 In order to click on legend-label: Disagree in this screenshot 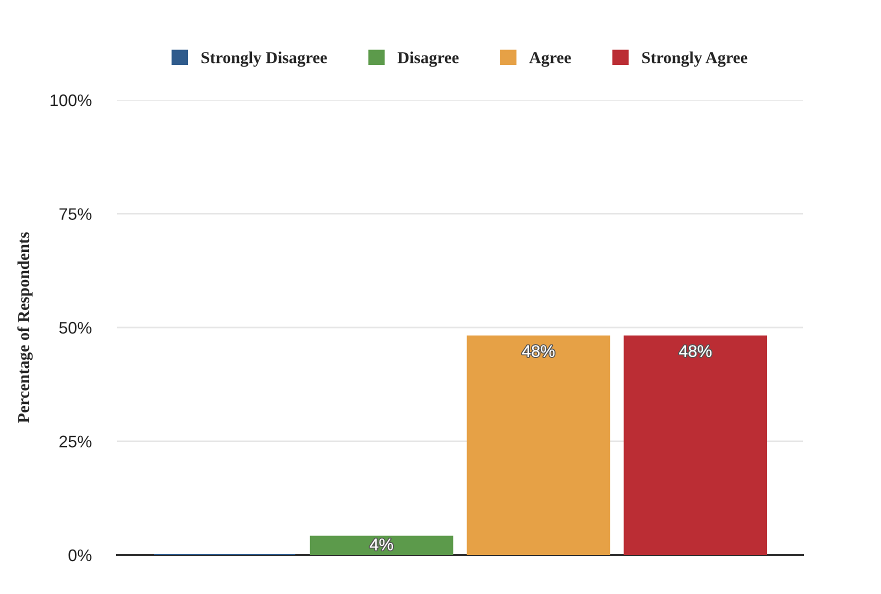, I will do `click(428, 59)`.